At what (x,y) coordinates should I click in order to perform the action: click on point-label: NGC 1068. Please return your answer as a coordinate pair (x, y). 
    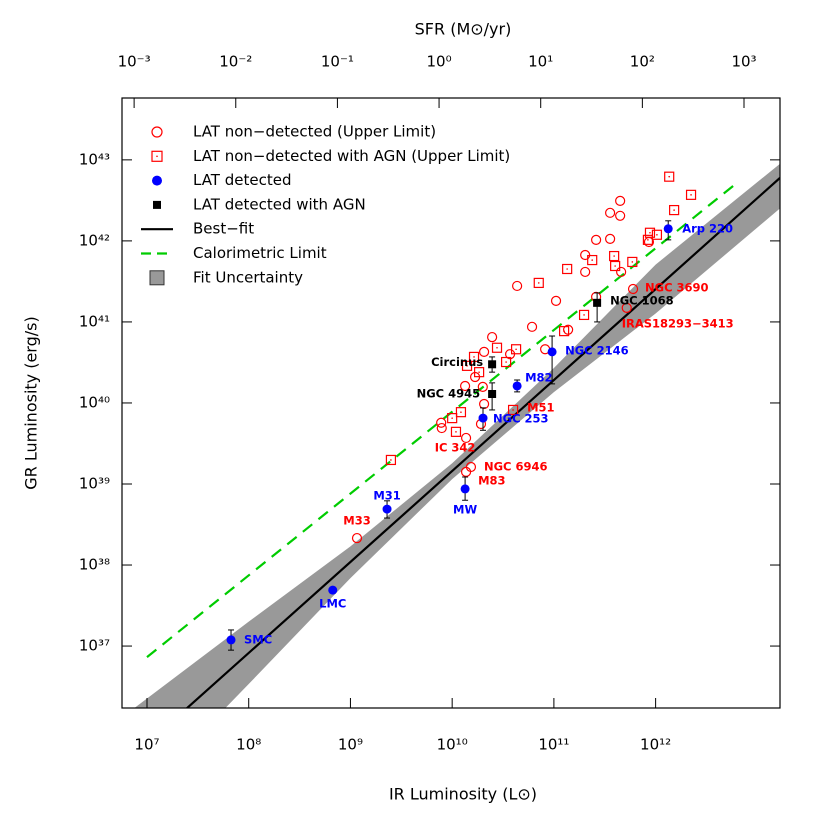
    Looking at the image, I should click on (642, 300).